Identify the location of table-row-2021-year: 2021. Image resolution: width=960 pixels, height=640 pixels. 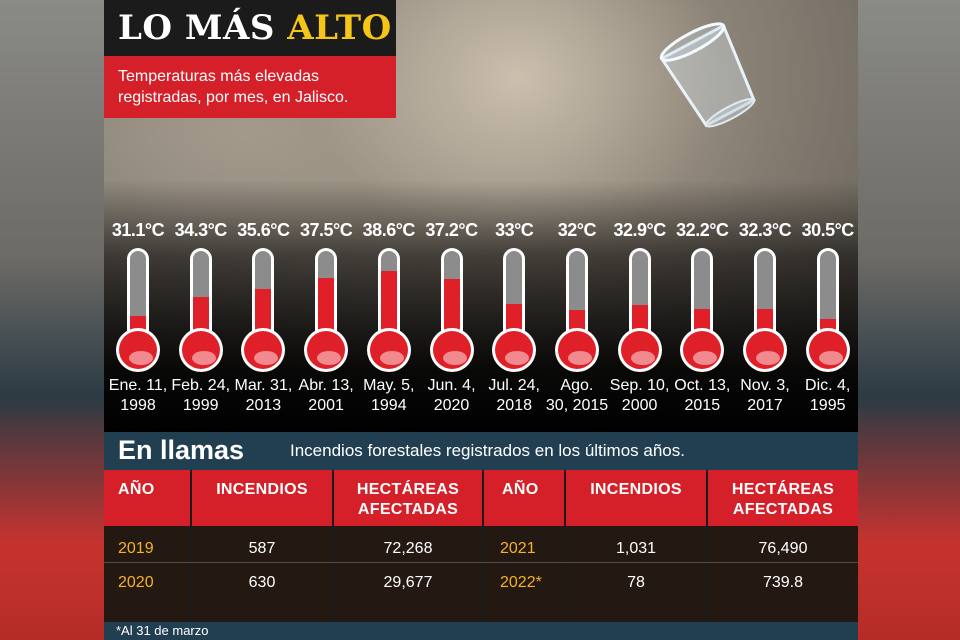
(518, 548).